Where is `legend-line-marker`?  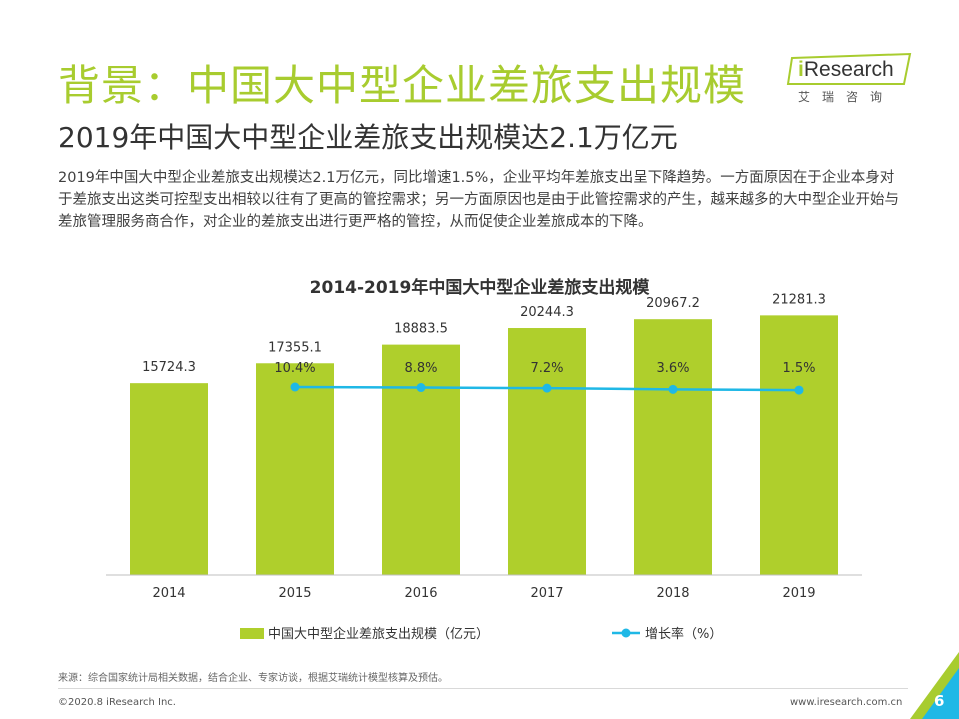 legend-line-marker is located at coordinates (626, 633).